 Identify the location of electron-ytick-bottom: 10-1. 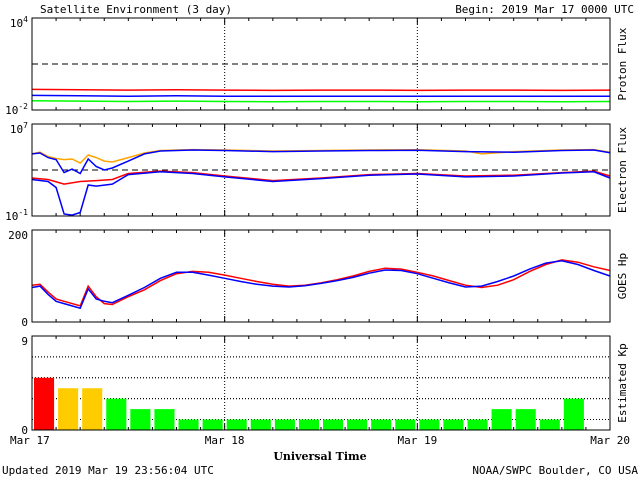
(16, 215).